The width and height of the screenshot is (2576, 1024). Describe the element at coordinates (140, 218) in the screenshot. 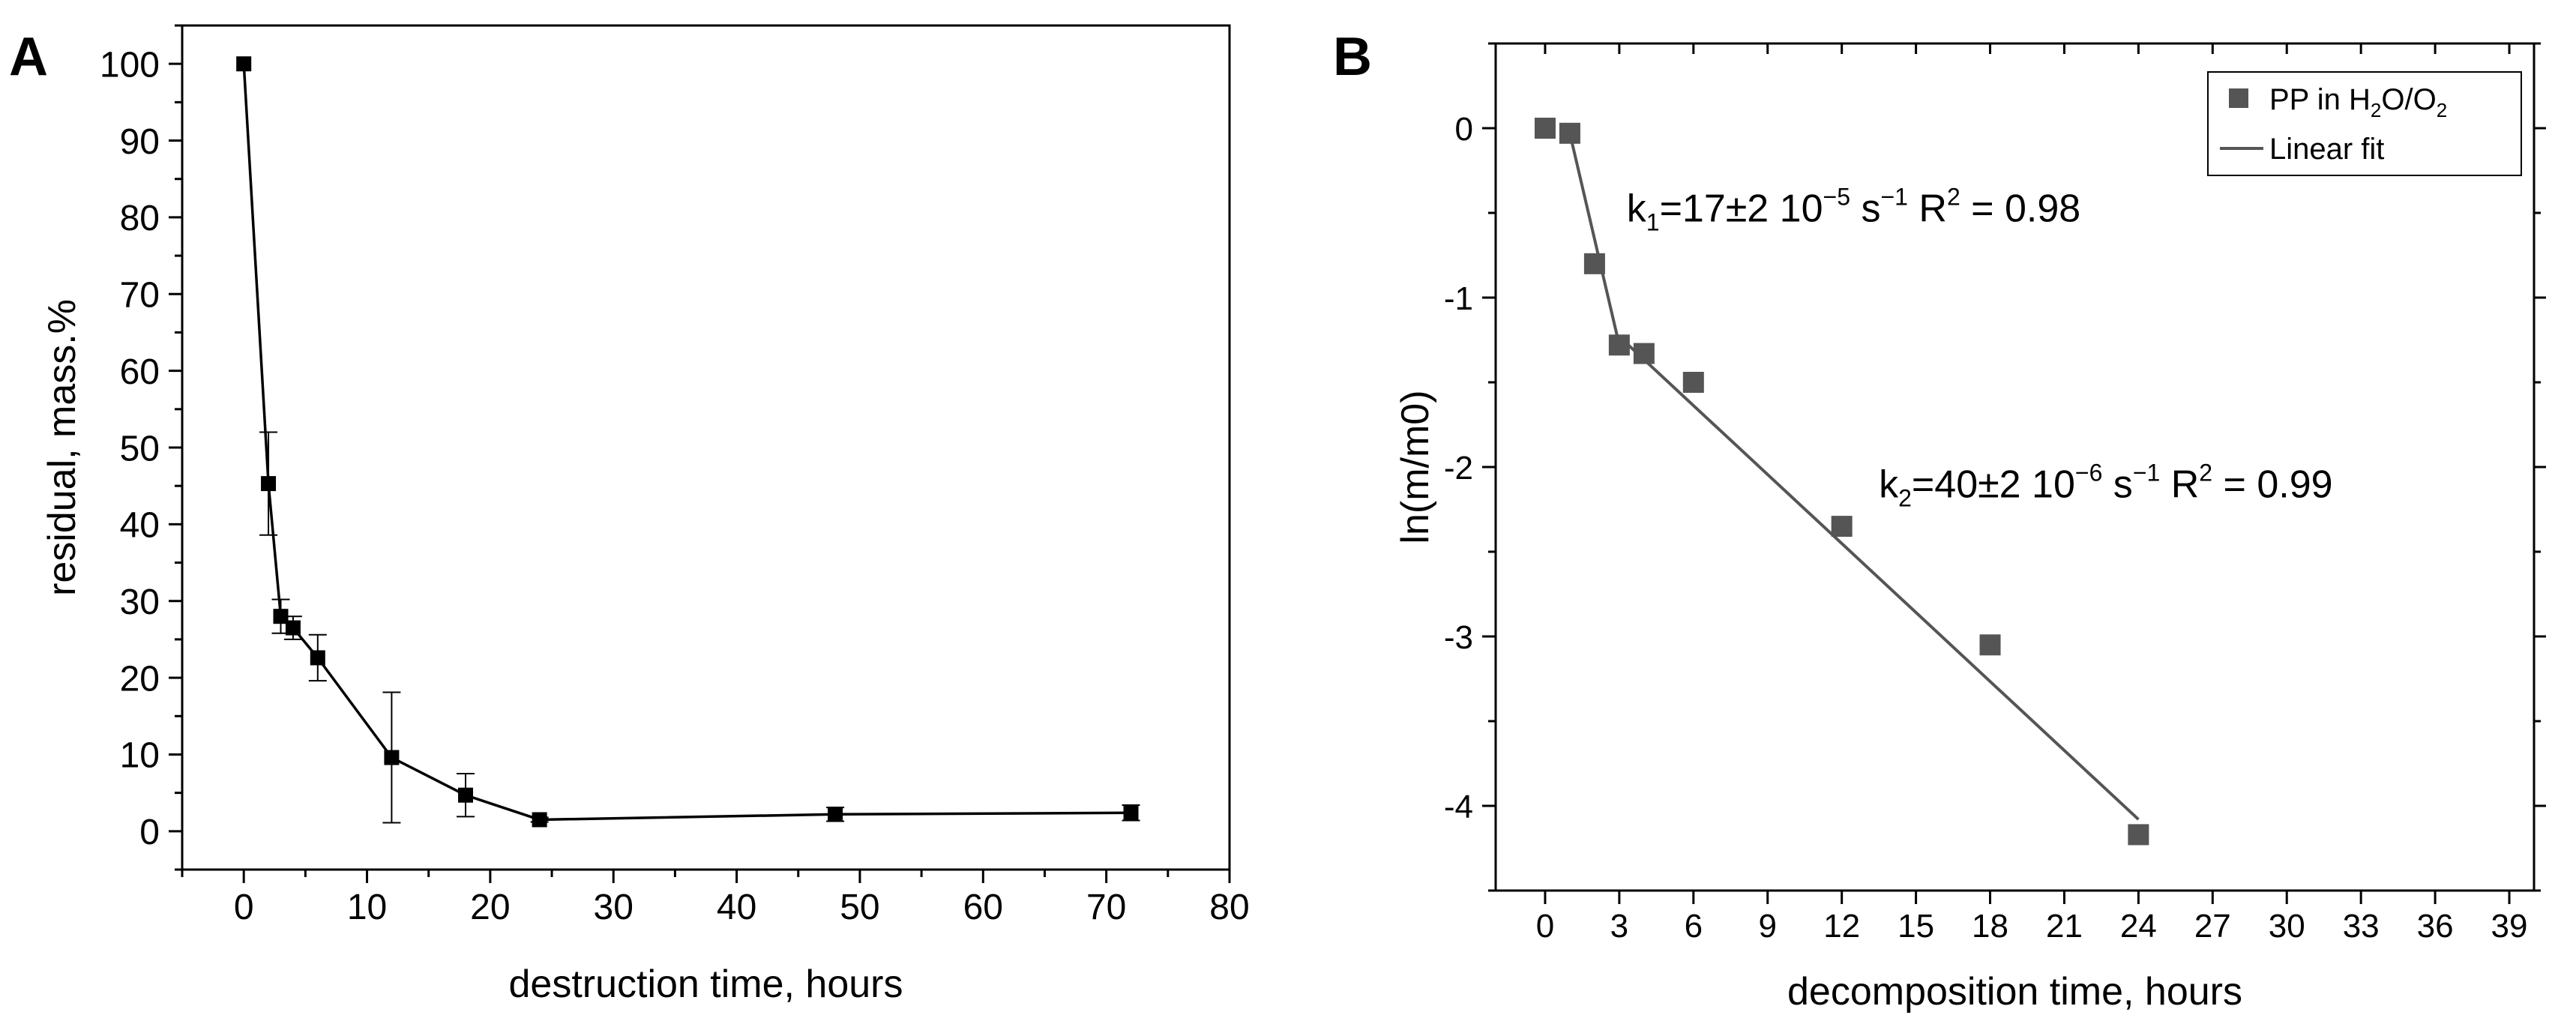

I see `y-tick-label: 80` at that location.